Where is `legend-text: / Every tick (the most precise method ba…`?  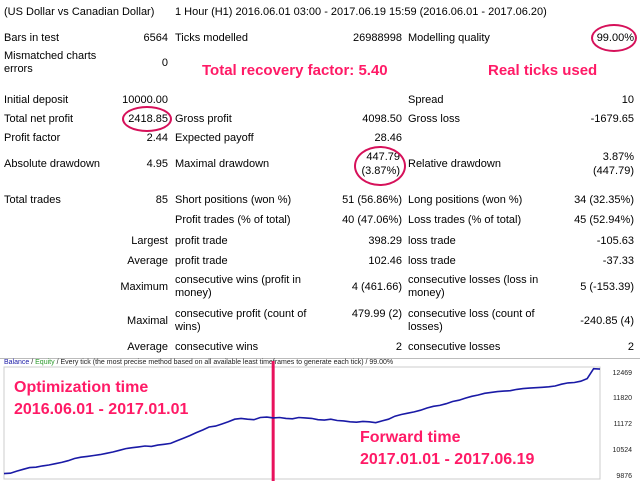 legend-text: / Every tick (the most precise method ba… is located at coordinates (225, 362).